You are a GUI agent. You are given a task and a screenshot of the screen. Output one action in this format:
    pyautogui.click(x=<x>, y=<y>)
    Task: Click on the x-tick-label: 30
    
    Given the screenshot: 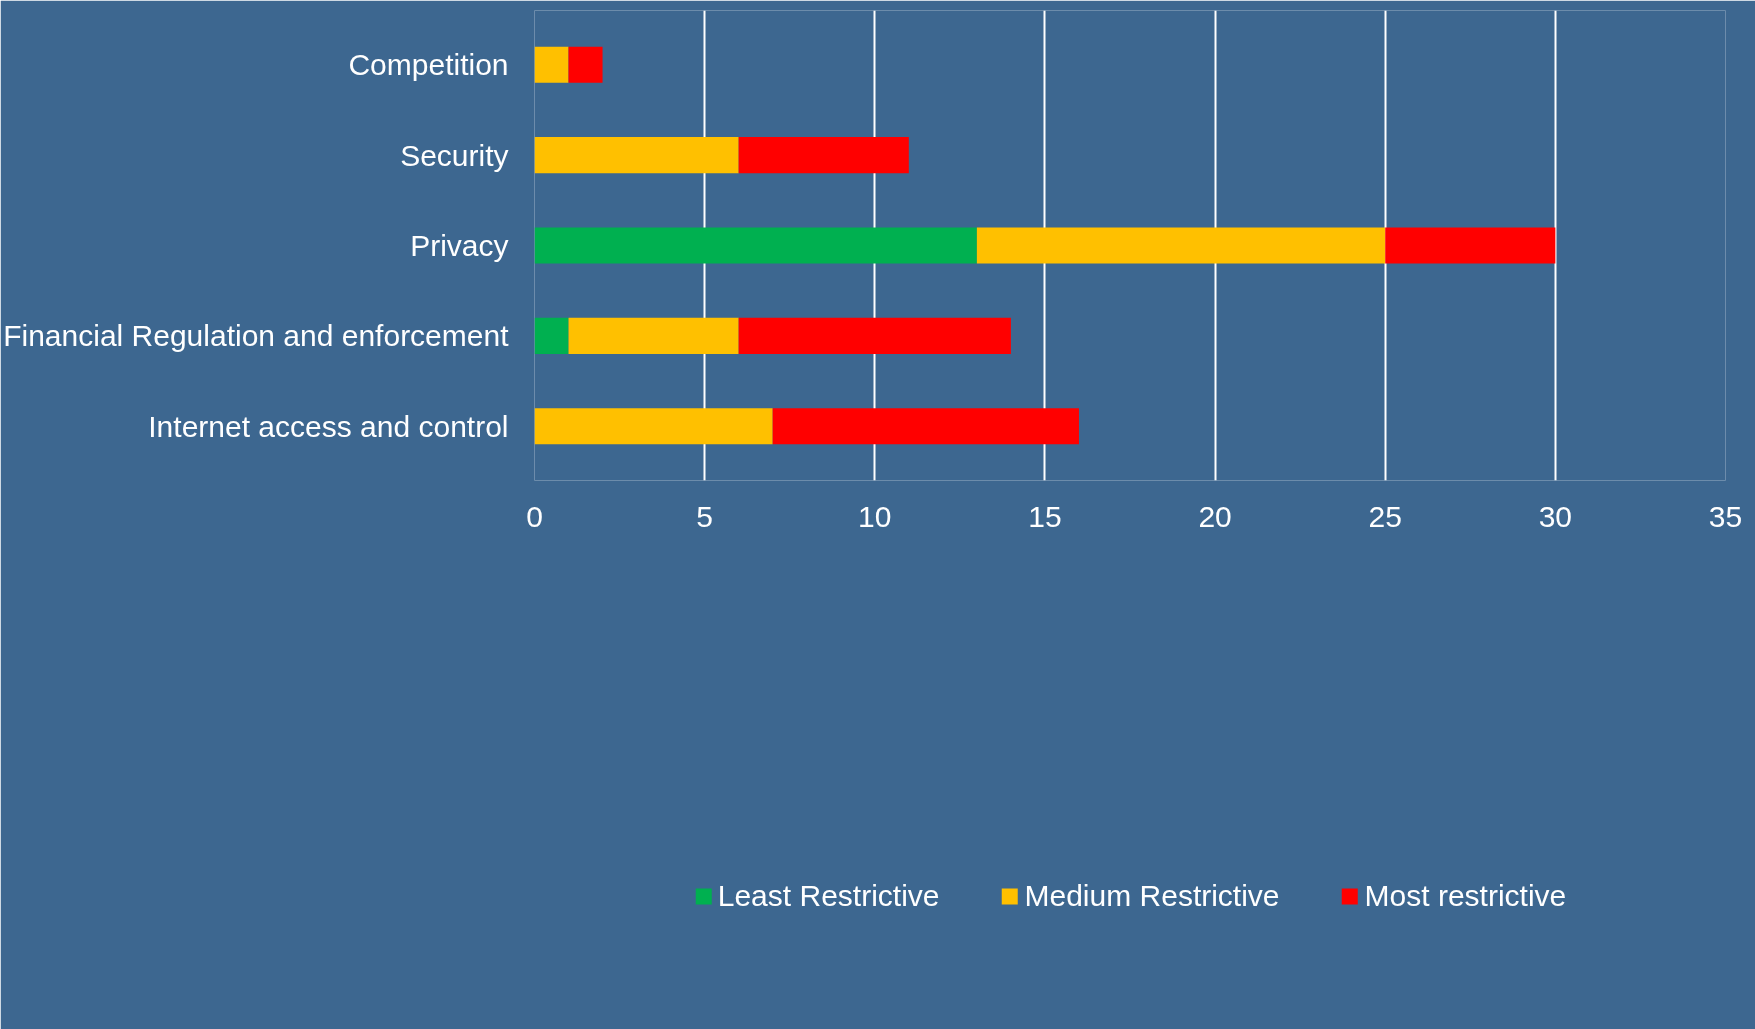 What is the action you would take?
    pyautogui.click(x=1555, y=516)
    